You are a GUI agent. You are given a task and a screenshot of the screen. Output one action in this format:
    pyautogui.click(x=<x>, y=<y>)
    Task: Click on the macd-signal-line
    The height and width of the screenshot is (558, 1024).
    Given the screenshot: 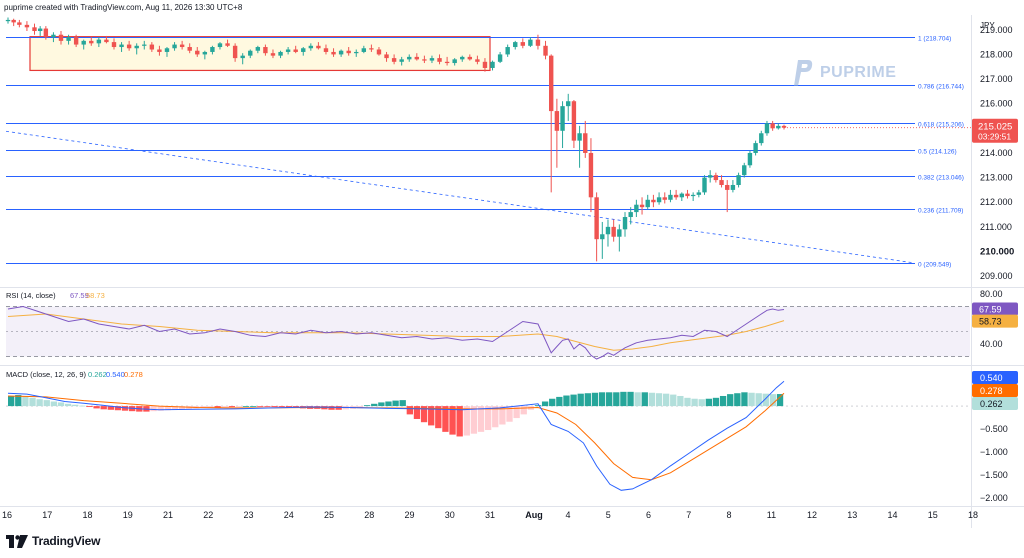 What is the action you would take?
    pyautogui.click(x=396, y=436)
    